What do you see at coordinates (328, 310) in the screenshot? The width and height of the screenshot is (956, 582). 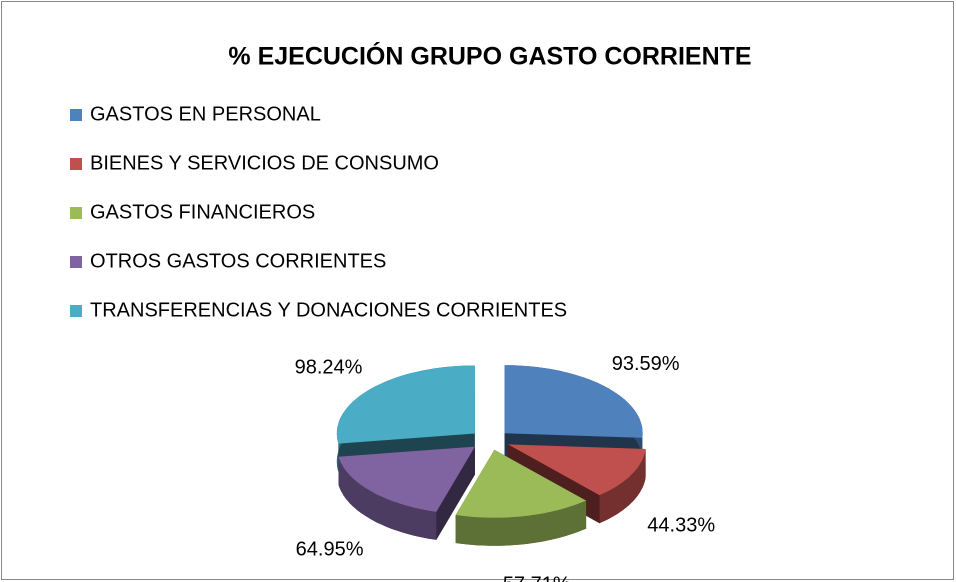 I see `legend-label: TRANSFERENCIAS Y DONACIONES CORRIENTES` at bounding box center [328, 310].